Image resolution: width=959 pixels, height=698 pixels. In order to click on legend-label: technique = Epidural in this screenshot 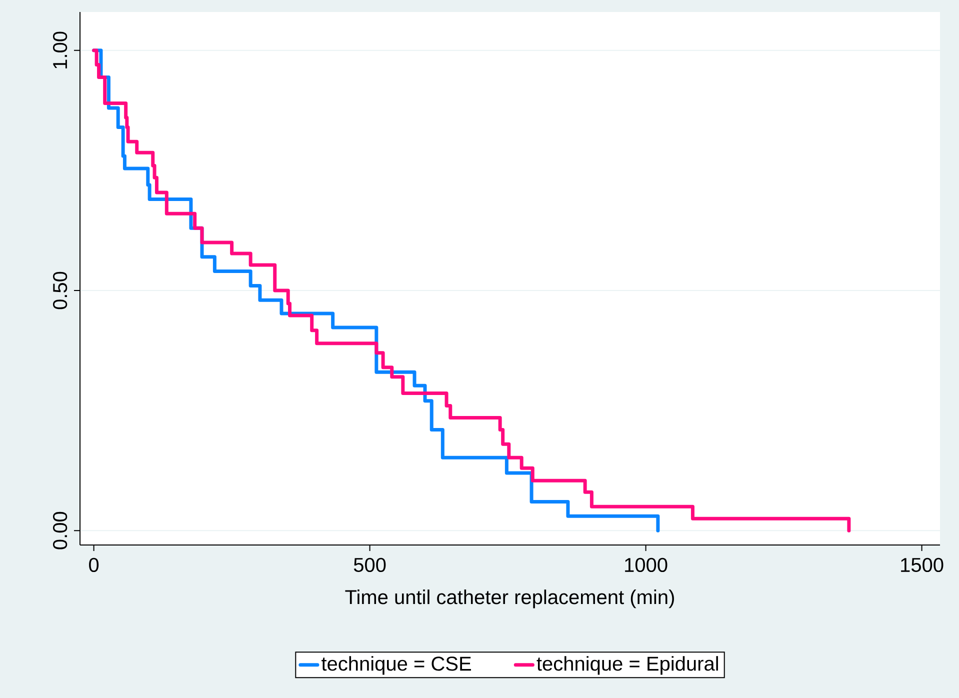, I will do `click(627, 665)`.